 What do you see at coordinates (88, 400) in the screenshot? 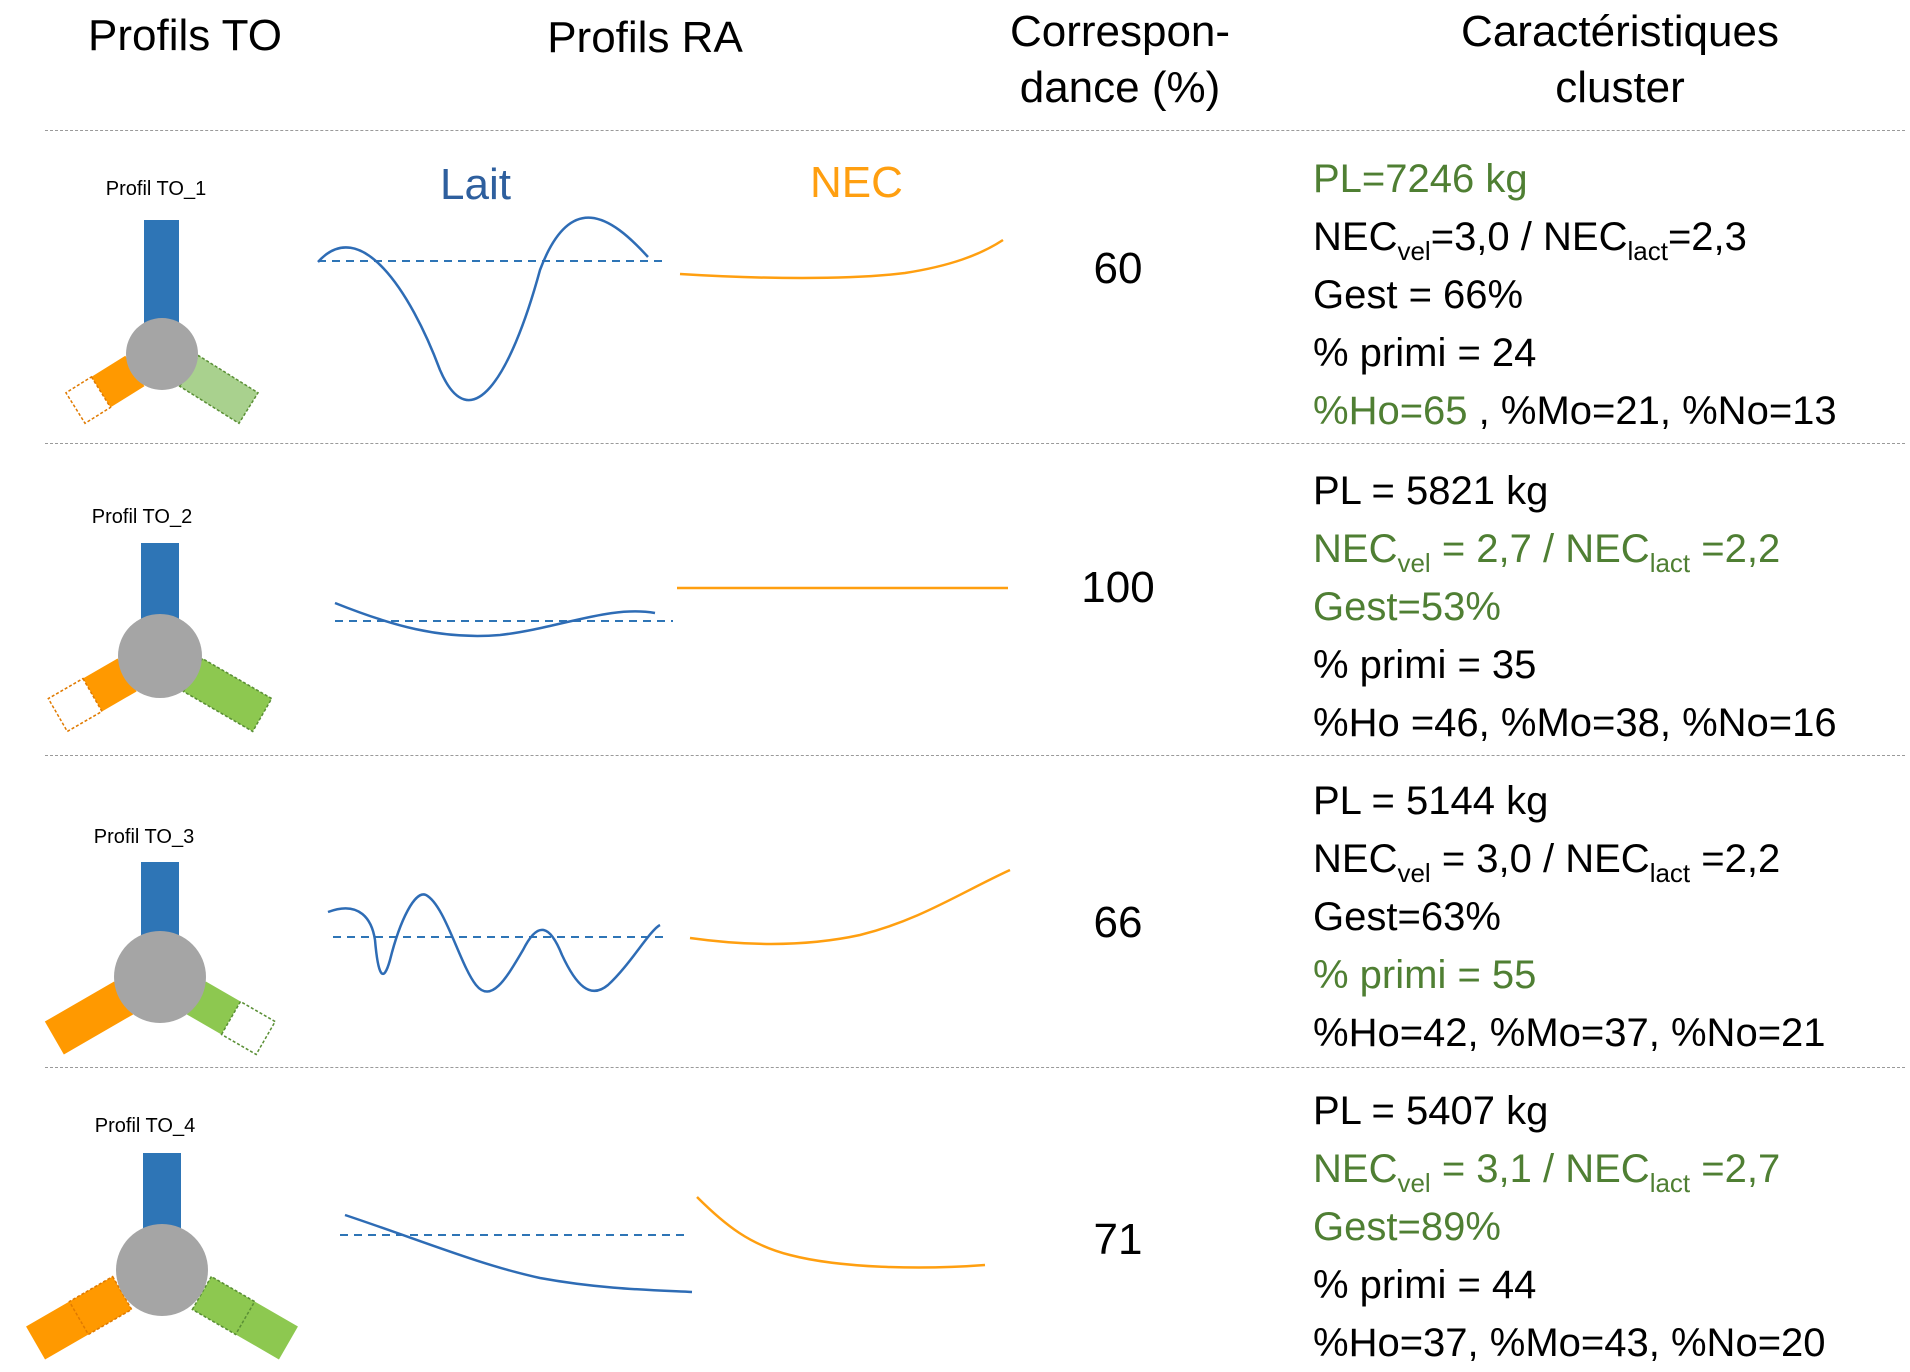
I see `profile-1-orange-empty` at bounding box center [88, 400].